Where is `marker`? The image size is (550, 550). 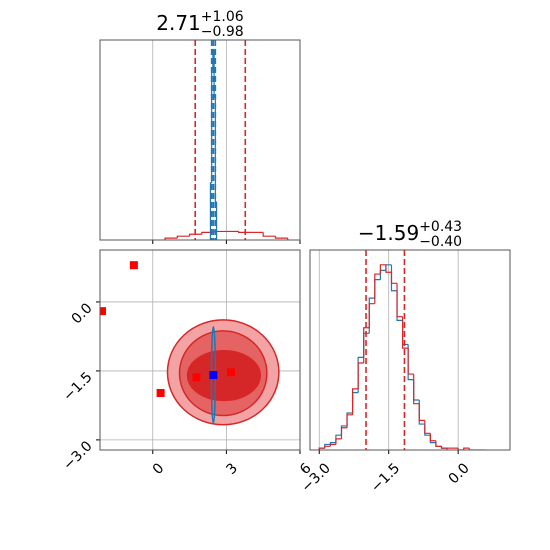 marker is located at coordinates (213, 375).